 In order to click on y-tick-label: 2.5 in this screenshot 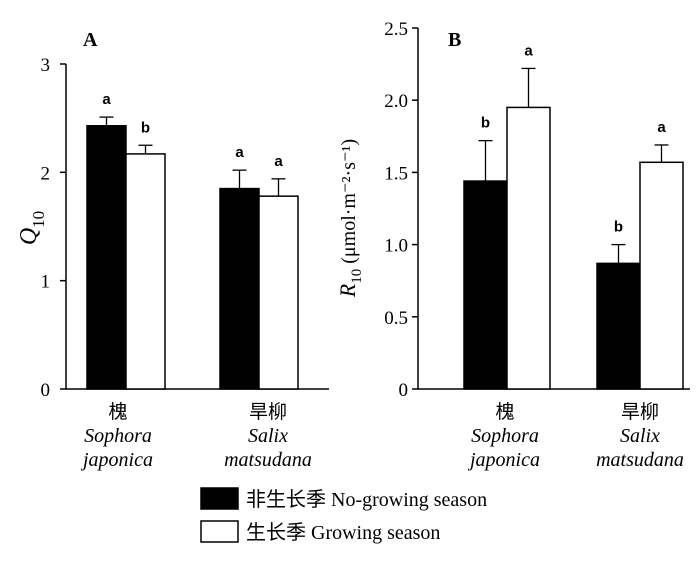, I will do `click(396, 29)`.